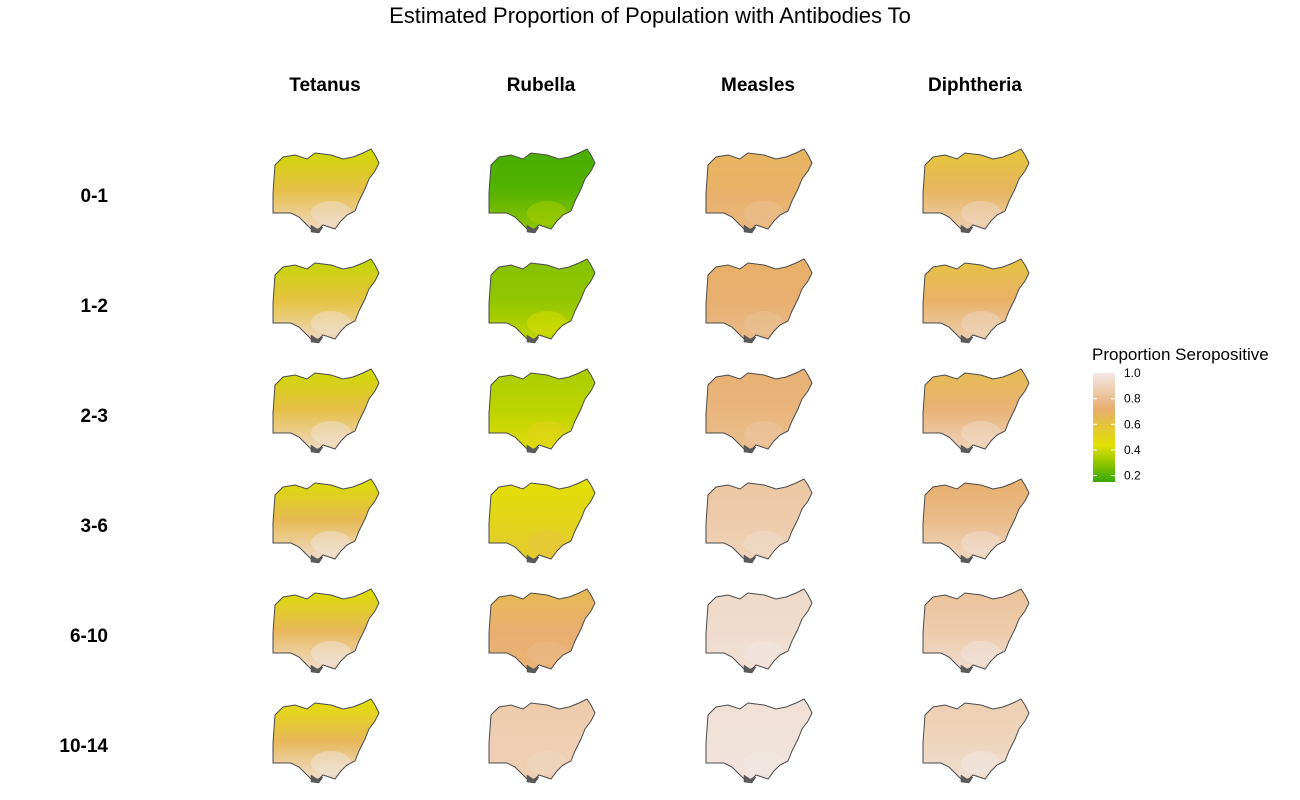 This screenshot has height=800, width=1300. What do you see at coordinates (83, 746) in the screenshot?
I see `row-header-10-14: 10-14` at bounding box center [83, 746].